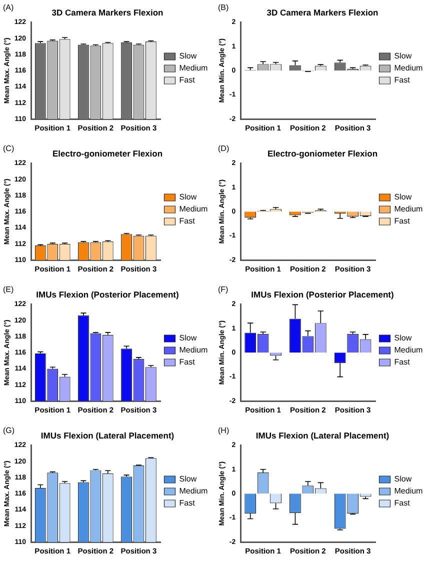 Image resolution: width=430 pixels, height=564 pixels. I want to click on text: (H), so click(224, 431).